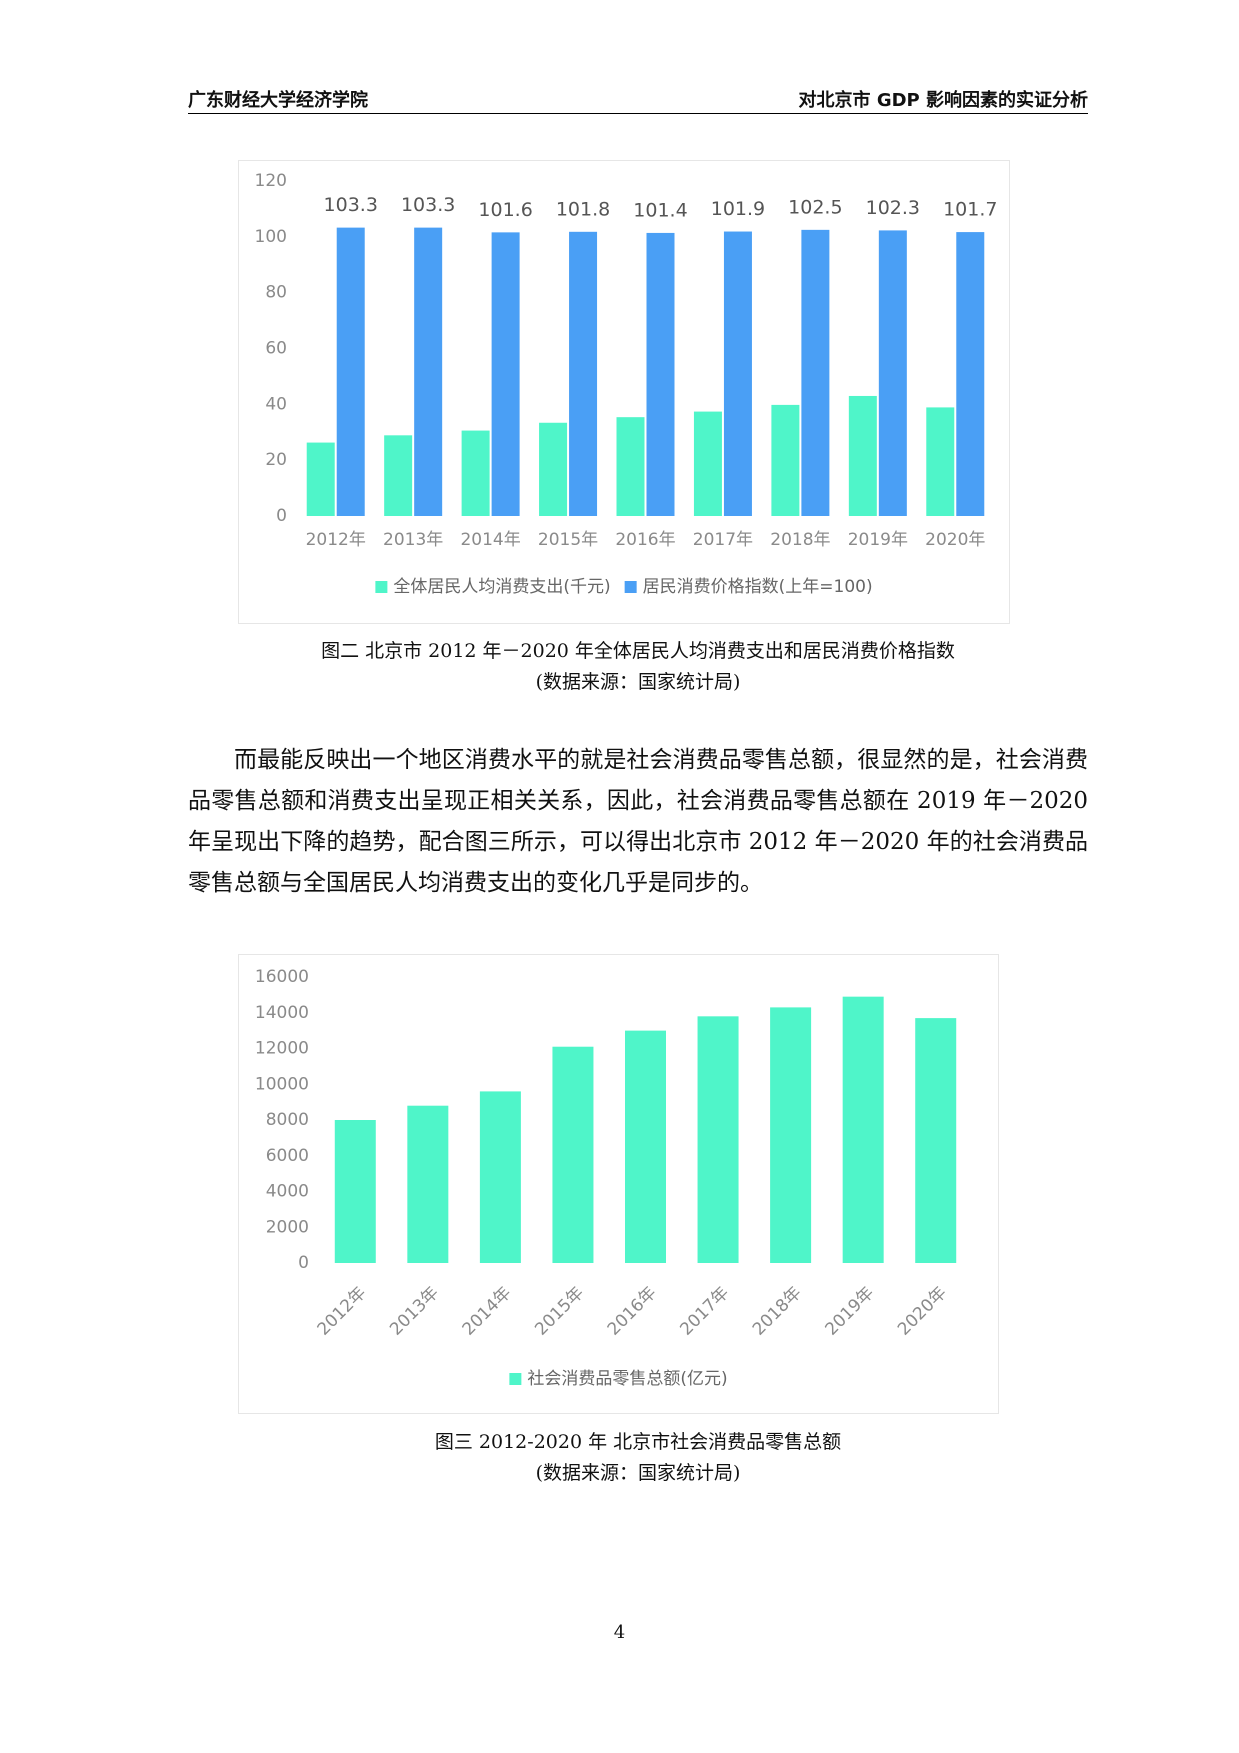  I want to click on caption: 图三 2012-2020 年 北京市社会消费品零售总额, so click(638, 1442).